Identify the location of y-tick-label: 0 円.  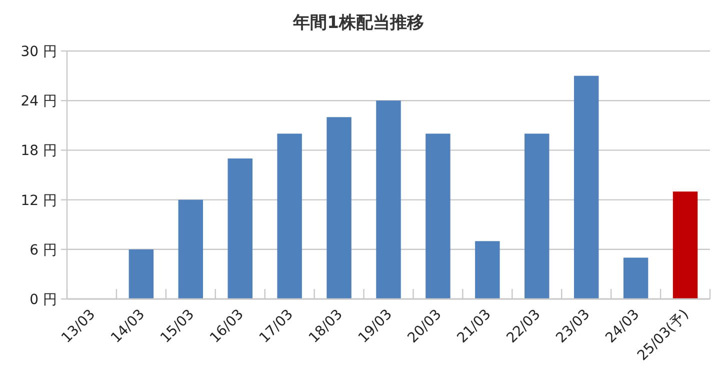
(43, 300).